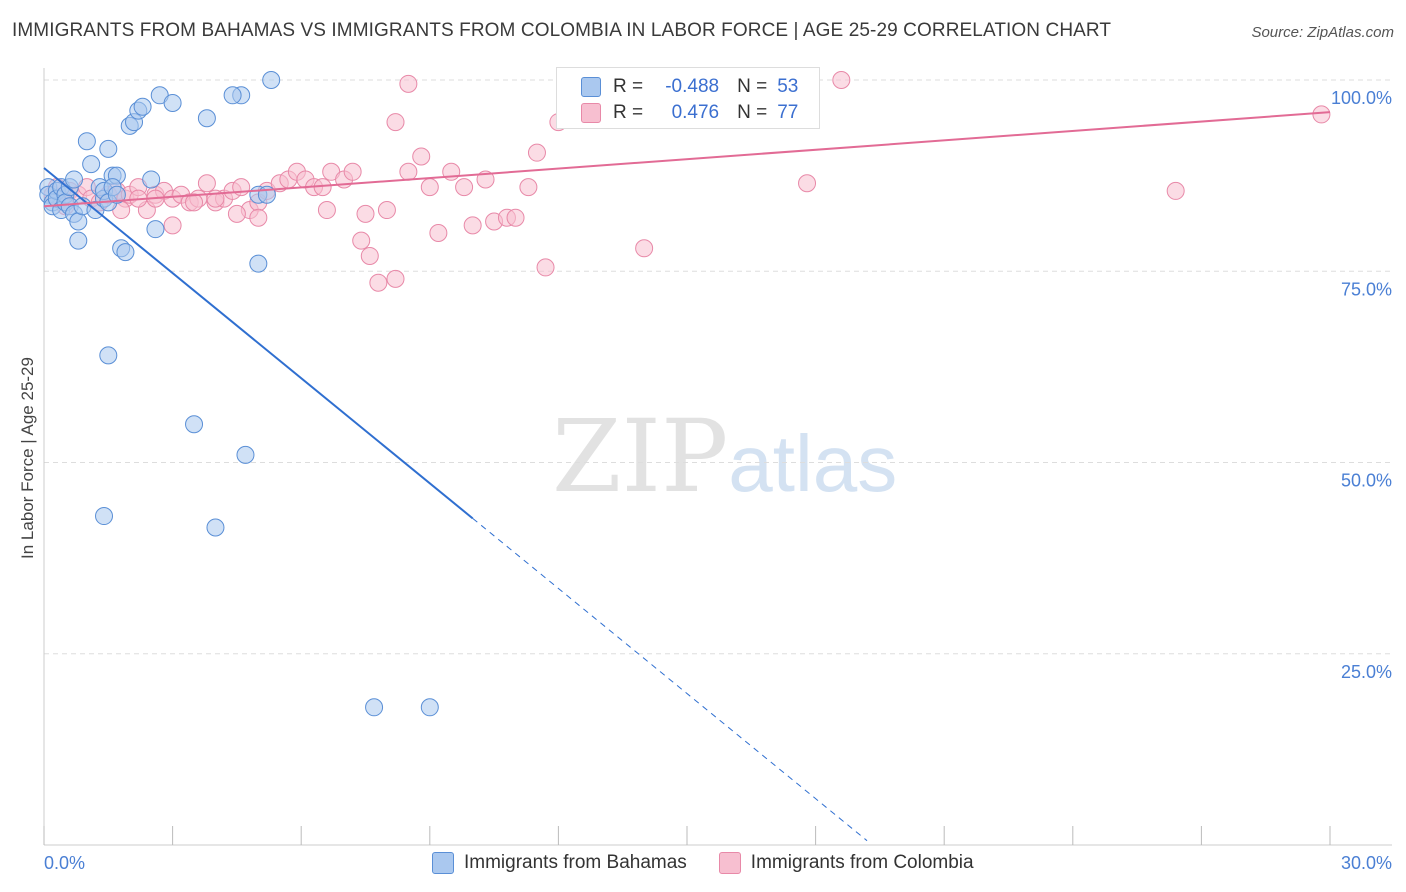  What do you see at coordinates (1366, 289) in the screenshot?
I see `y-tick-label: 75.0%` at bounding box center [1366, 289].